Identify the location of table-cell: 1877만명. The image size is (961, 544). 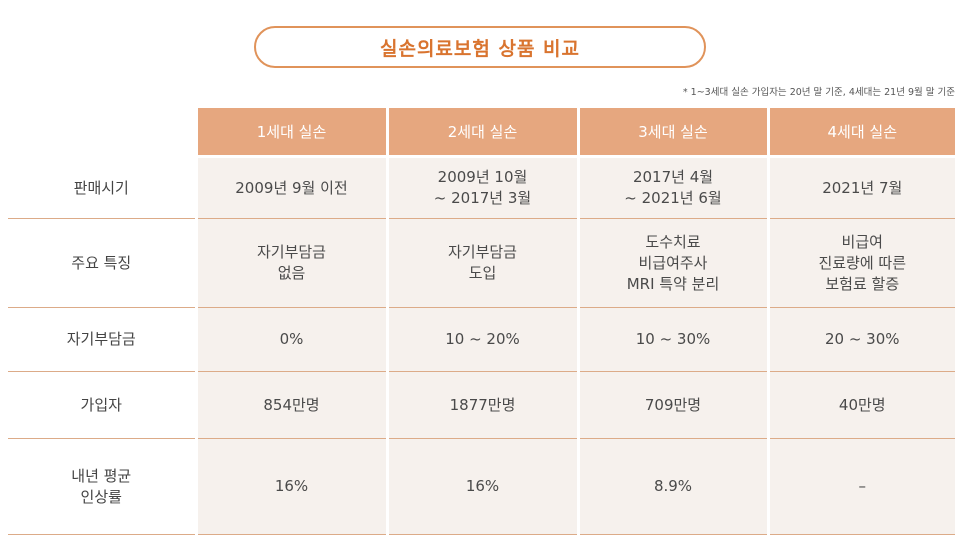
(481, 405).